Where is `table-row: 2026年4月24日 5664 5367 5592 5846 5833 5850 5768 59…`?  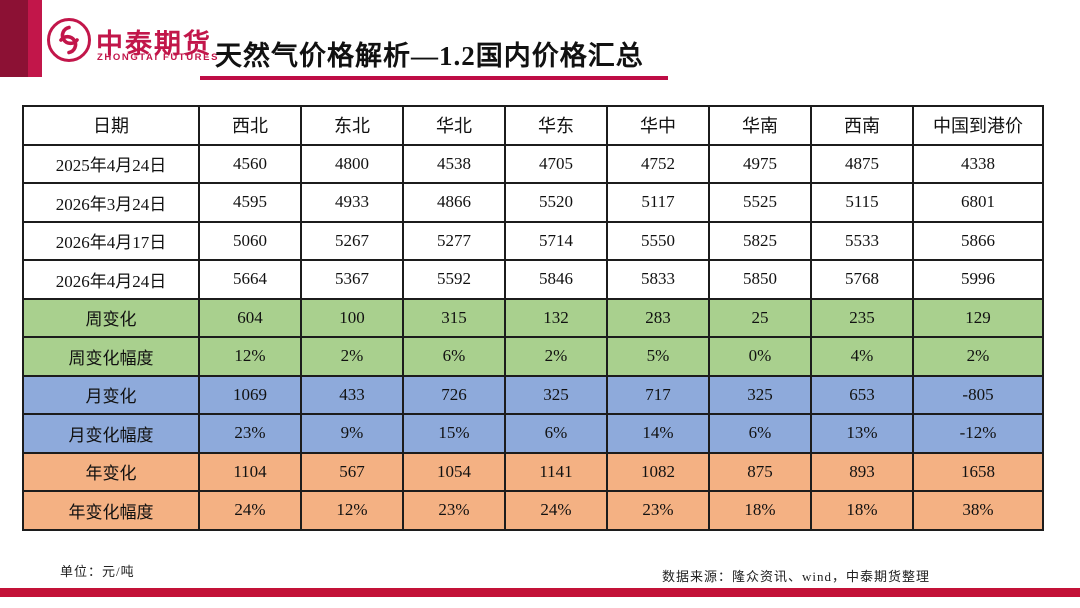 table-row: 2026年4月24日 5664 5367 5592 5846 5833 5850 5768 59… is located at coordinates (533, 279).